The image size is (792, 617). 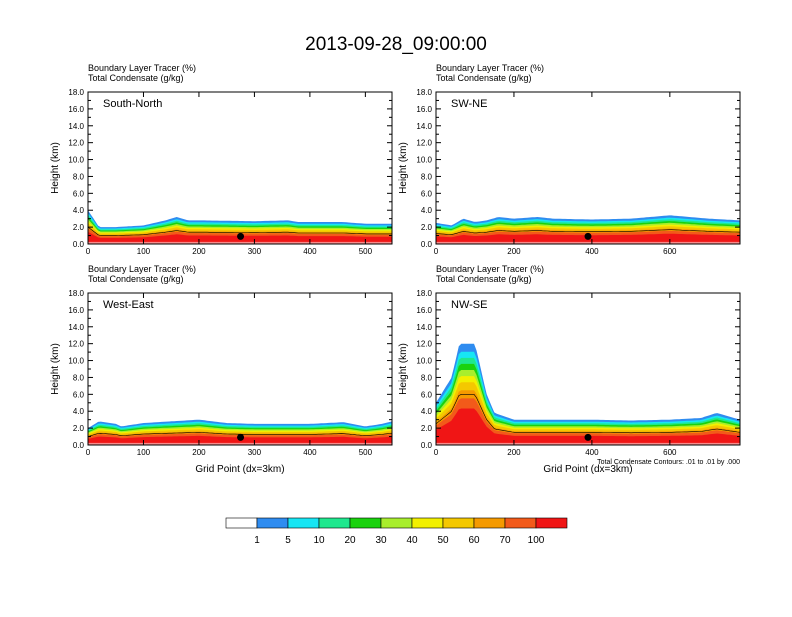 What do you see at coordinates (257, 540) in the screenshot?
I see `colorbar-label: 1` at bounding box center [257, 540].